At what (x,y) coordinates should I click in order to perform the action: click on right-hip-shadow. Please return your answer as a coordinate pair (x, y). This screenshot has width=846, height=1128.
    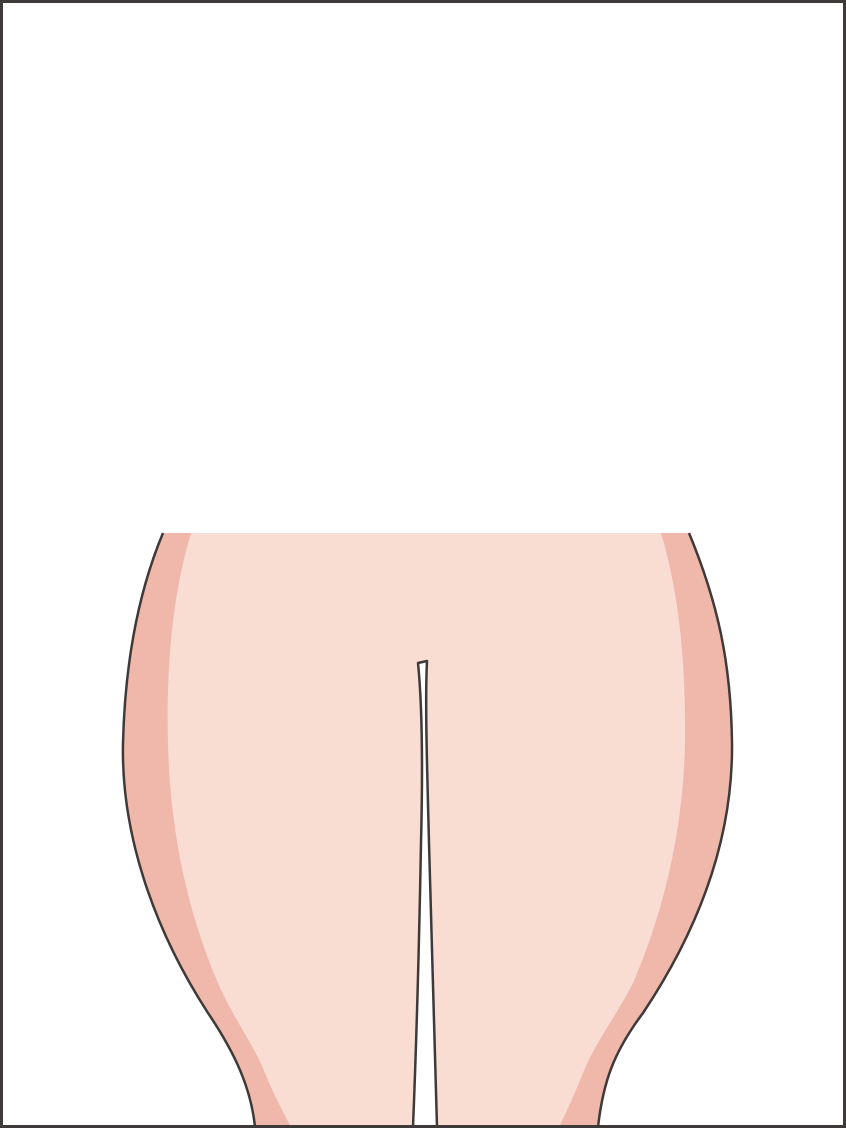
    Looking at the image, I should click on (646, 829).